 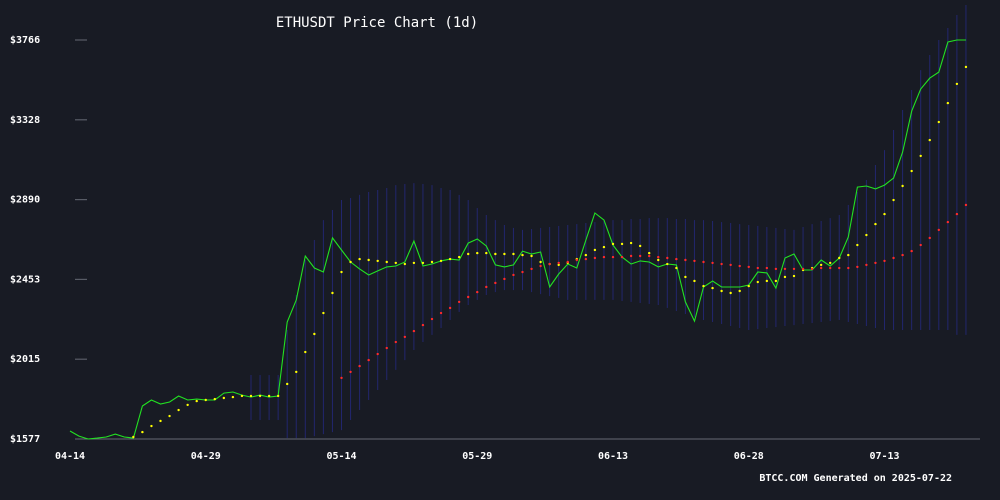 What do you see at coordinates (25, 120) in the screenshot?
I see `y-tick-label: $3328` at bounding box center [25, 120].